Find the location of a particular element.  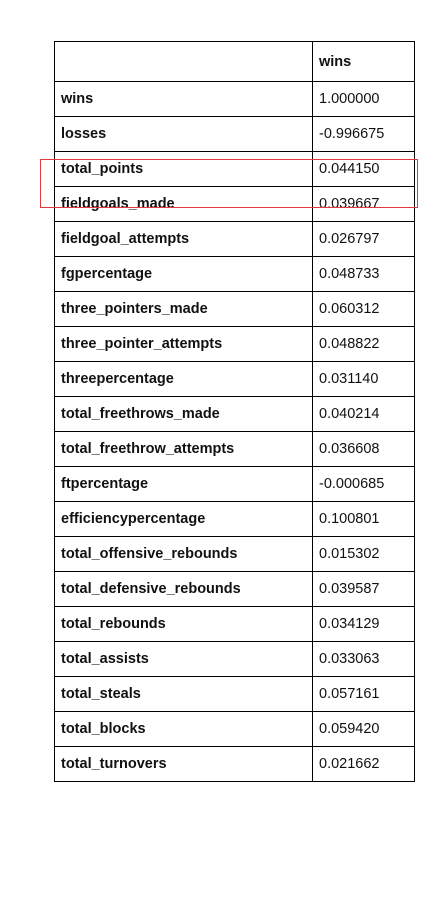

table-row: total_blocks 0.059420 is located at coordinates (234, 729).